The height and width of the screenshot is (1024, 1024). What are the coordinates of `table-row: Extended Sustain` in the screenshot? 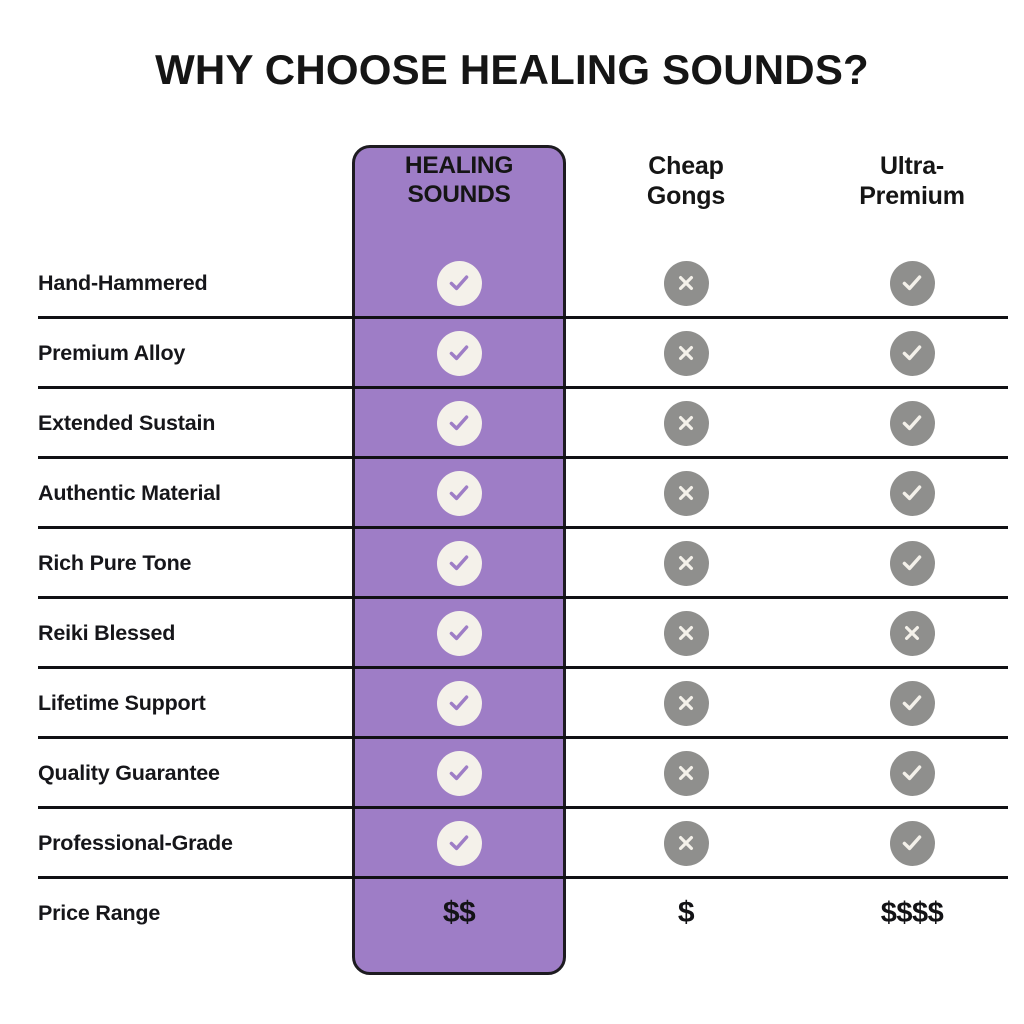 It's located at (512, 423).